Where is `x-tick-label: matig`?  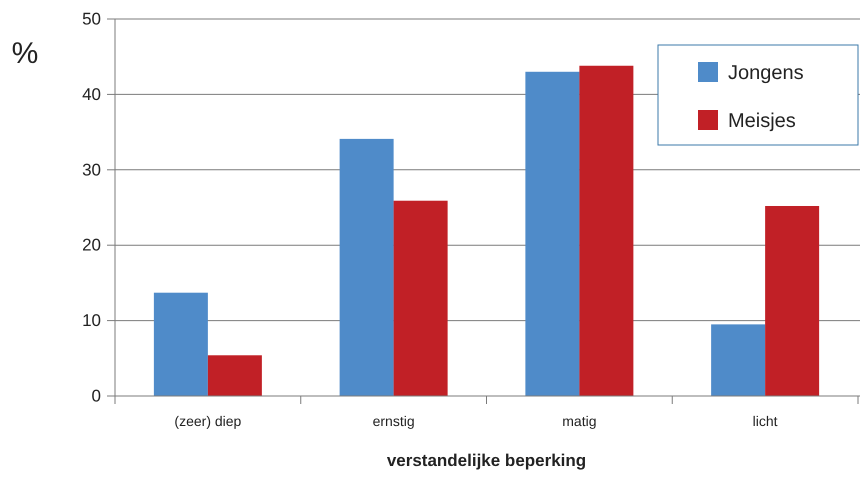
x-tick-label: matig is located at coordinates (579, 420).